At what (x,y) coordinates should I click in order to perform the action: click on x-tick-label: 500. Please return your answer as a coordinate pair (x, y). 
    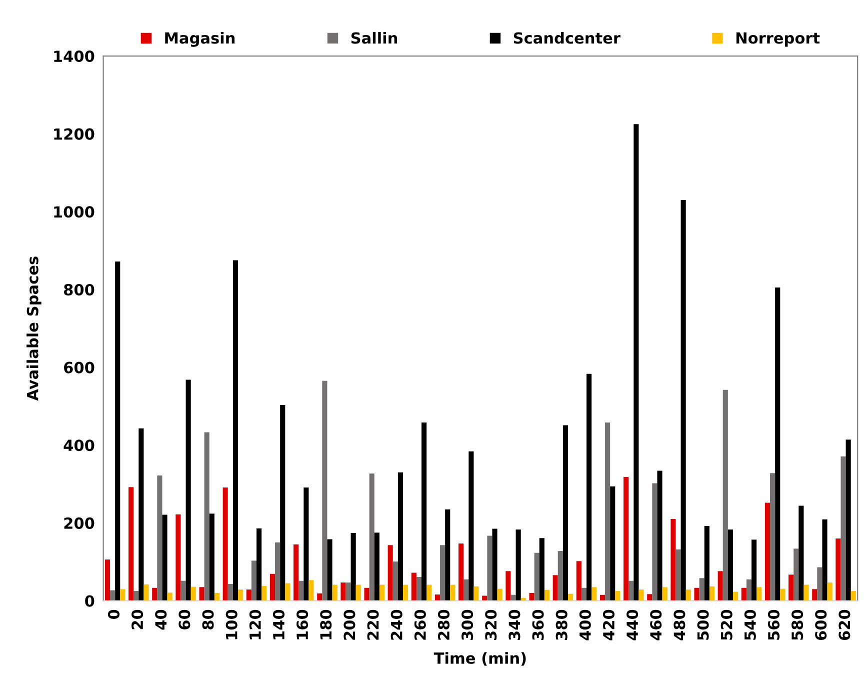
    Looking at the image, I should click on (703, 625).